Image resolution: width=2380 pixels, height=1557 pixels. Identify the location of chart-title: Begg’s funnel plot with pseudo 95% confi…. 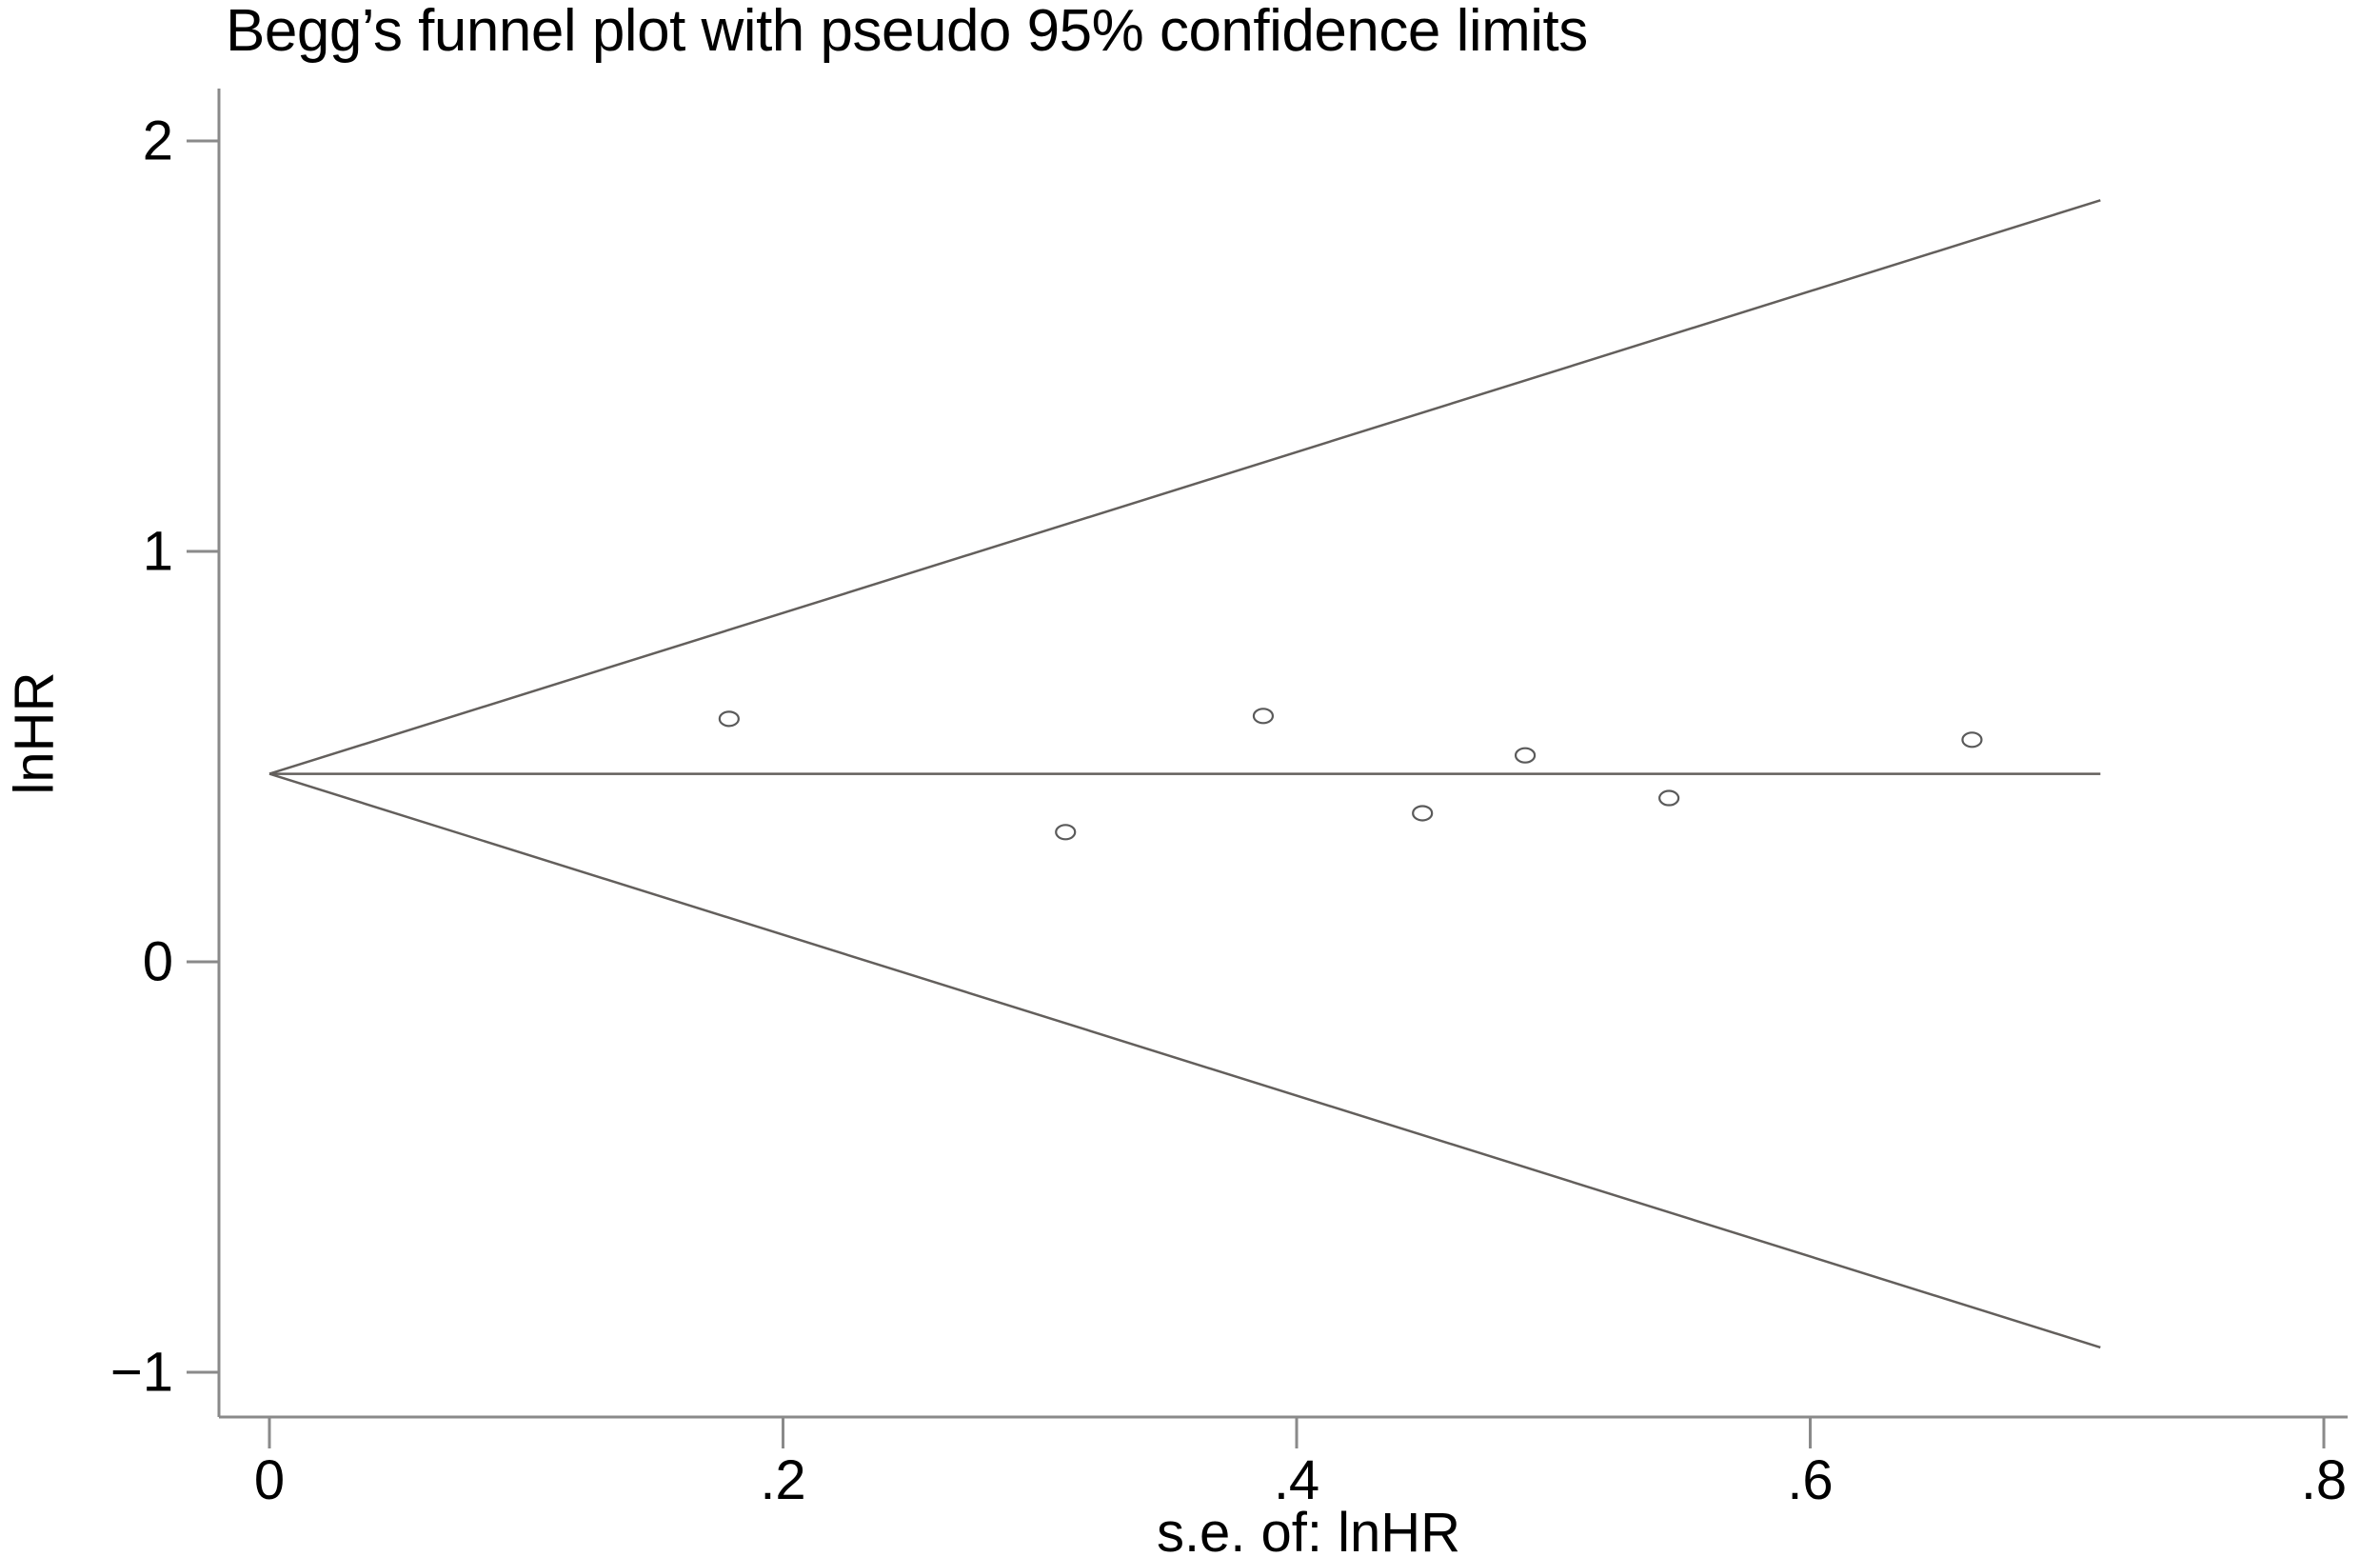
(907, 32).